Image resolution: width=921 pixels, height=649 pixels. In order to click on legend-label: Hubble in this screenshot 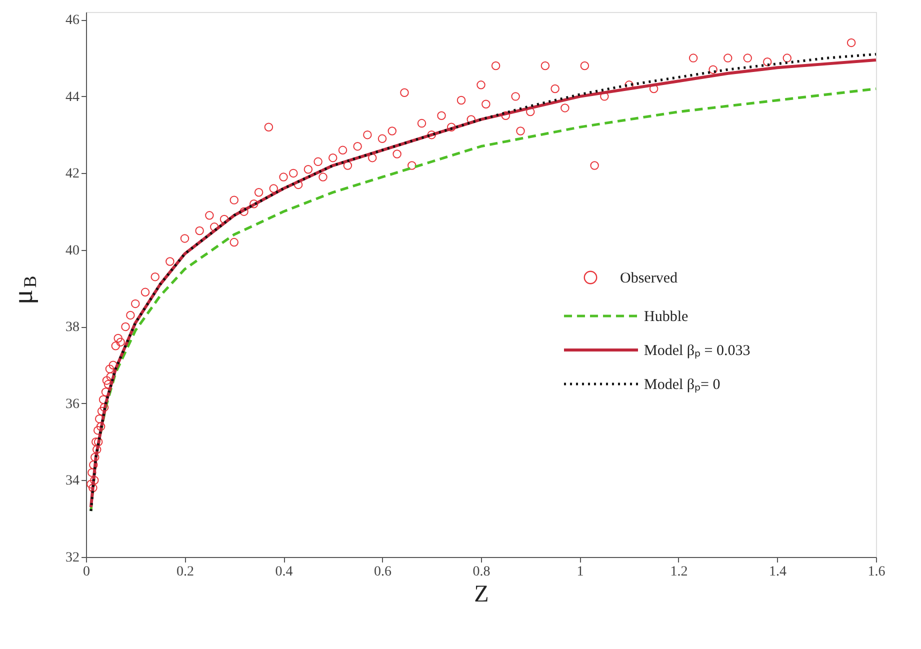, I will do `click(666, 317)`.